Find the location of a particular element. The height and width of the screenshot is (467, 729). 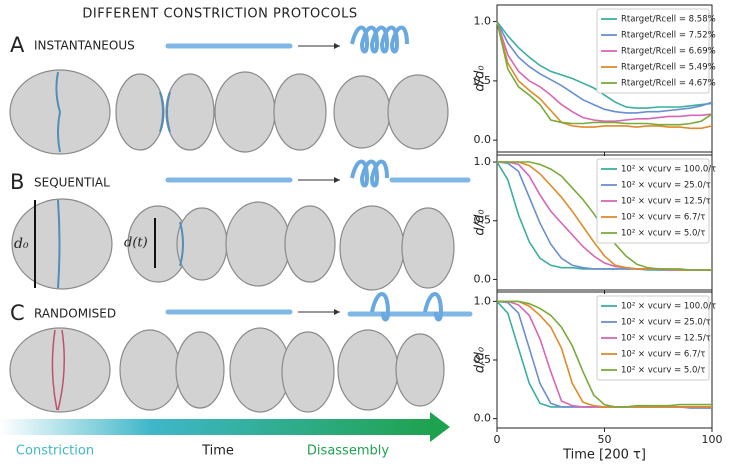

timeline-arrowhead is located at coordinates (440, 427).